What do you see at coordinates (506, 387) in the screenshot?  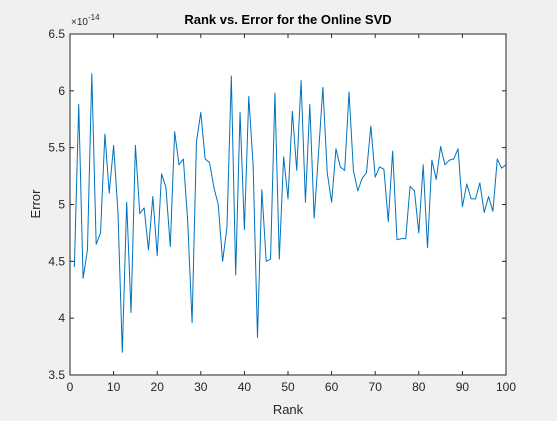 I see `x-tick-label: 100` at bounding box center [506, 387].